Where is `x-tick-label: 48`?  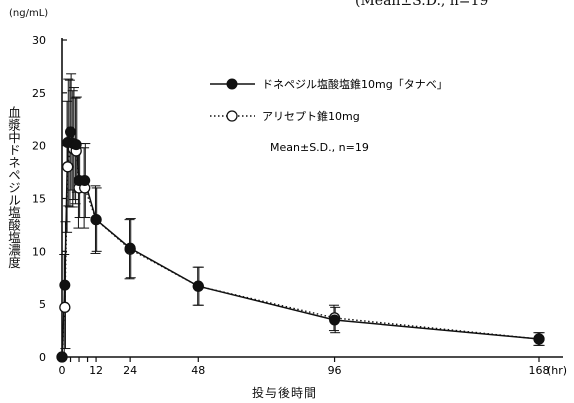 x-tick-label: 48 is located at coordinates (198, 370).